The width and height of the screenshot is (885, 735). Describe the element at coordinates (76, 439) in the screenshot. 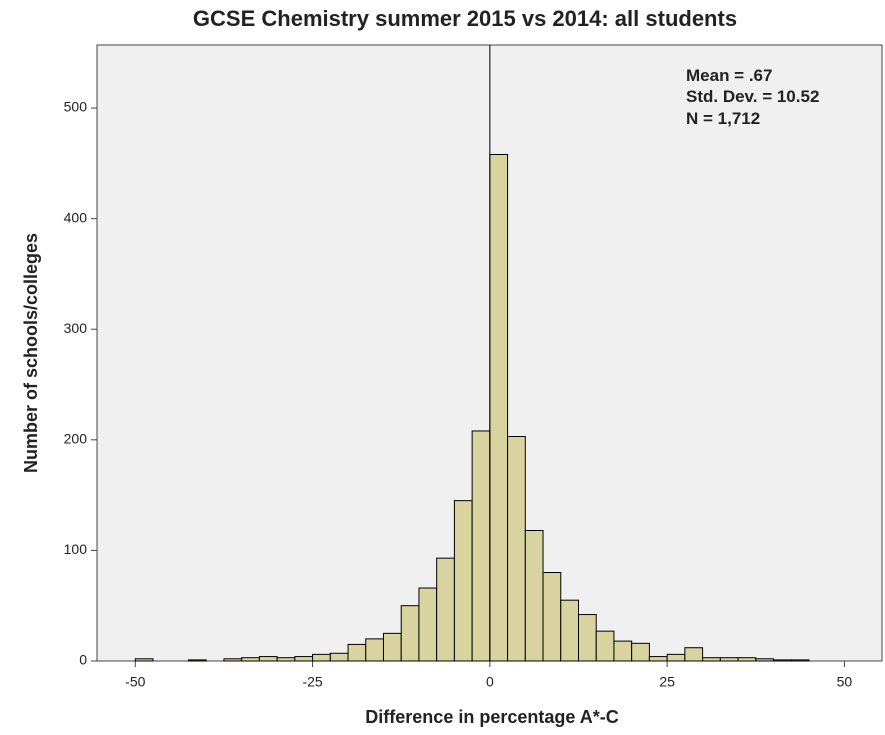

I see `y-tick-label: 200` at that location.